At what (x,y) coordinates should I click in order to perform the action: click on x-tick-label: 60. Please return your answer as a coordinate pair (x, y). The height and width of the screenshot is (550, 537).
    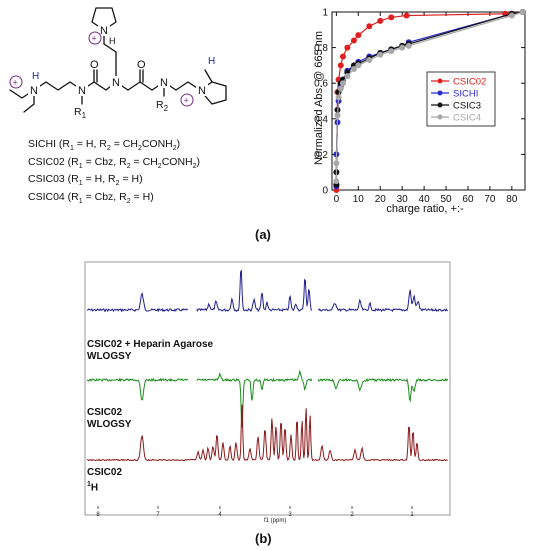
    Looking at the image, I should click on (468, 199).